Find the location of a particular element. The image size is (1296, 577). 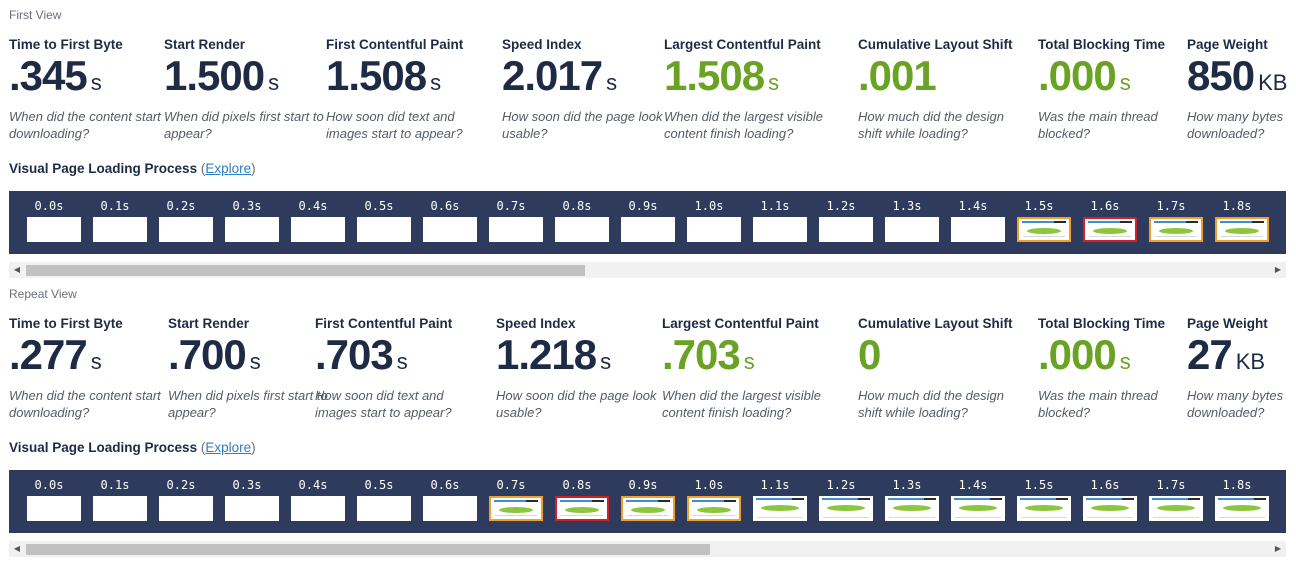

frame-time: 1.5s is located at coordinates (1039, 206).